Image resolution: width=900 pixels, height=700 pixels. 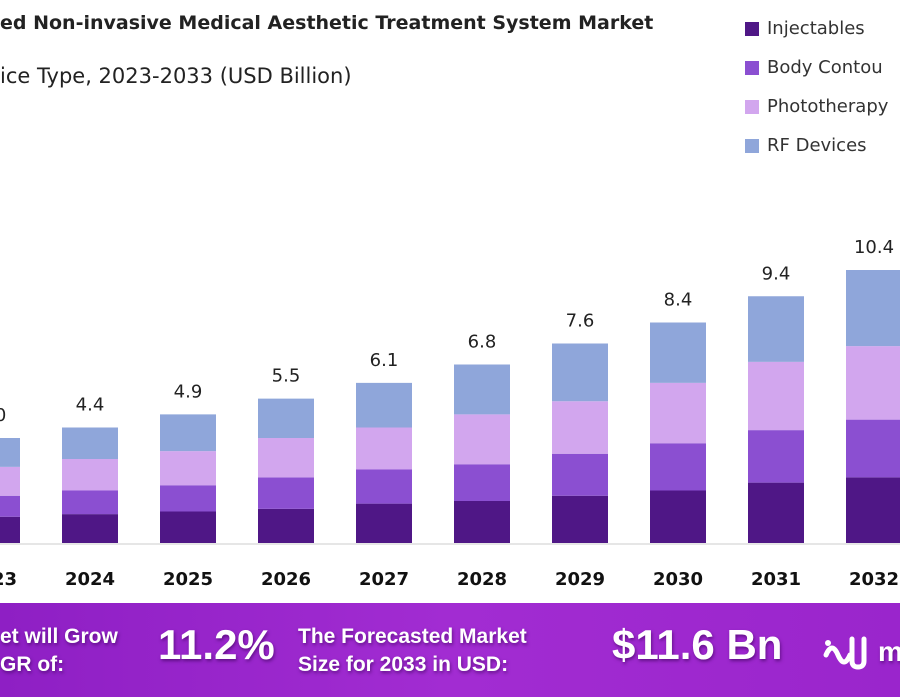 I want to click on x-tick-label-2027: 2027, so click(x=384, y=579).